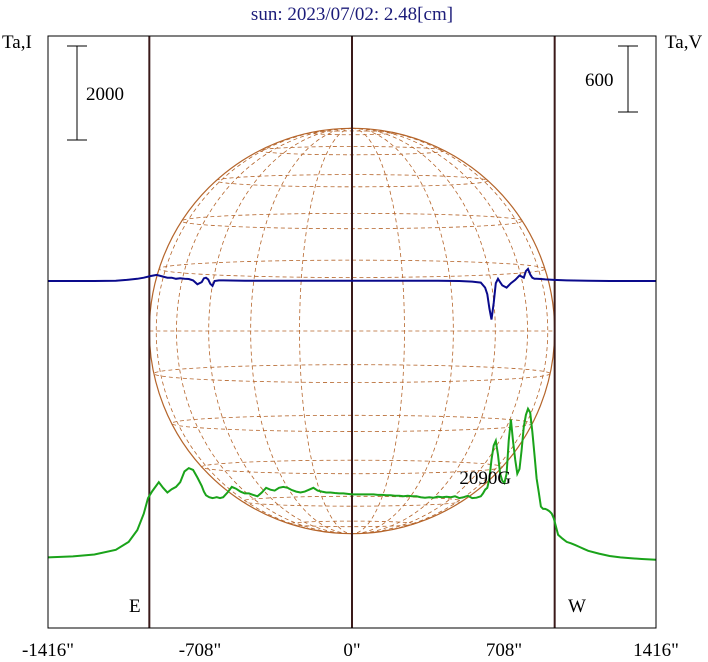 This screenshot has height=662, width=708. Describe the element at coordinates (577, 606) in the screenshot. I see `west-label: W` at that location.